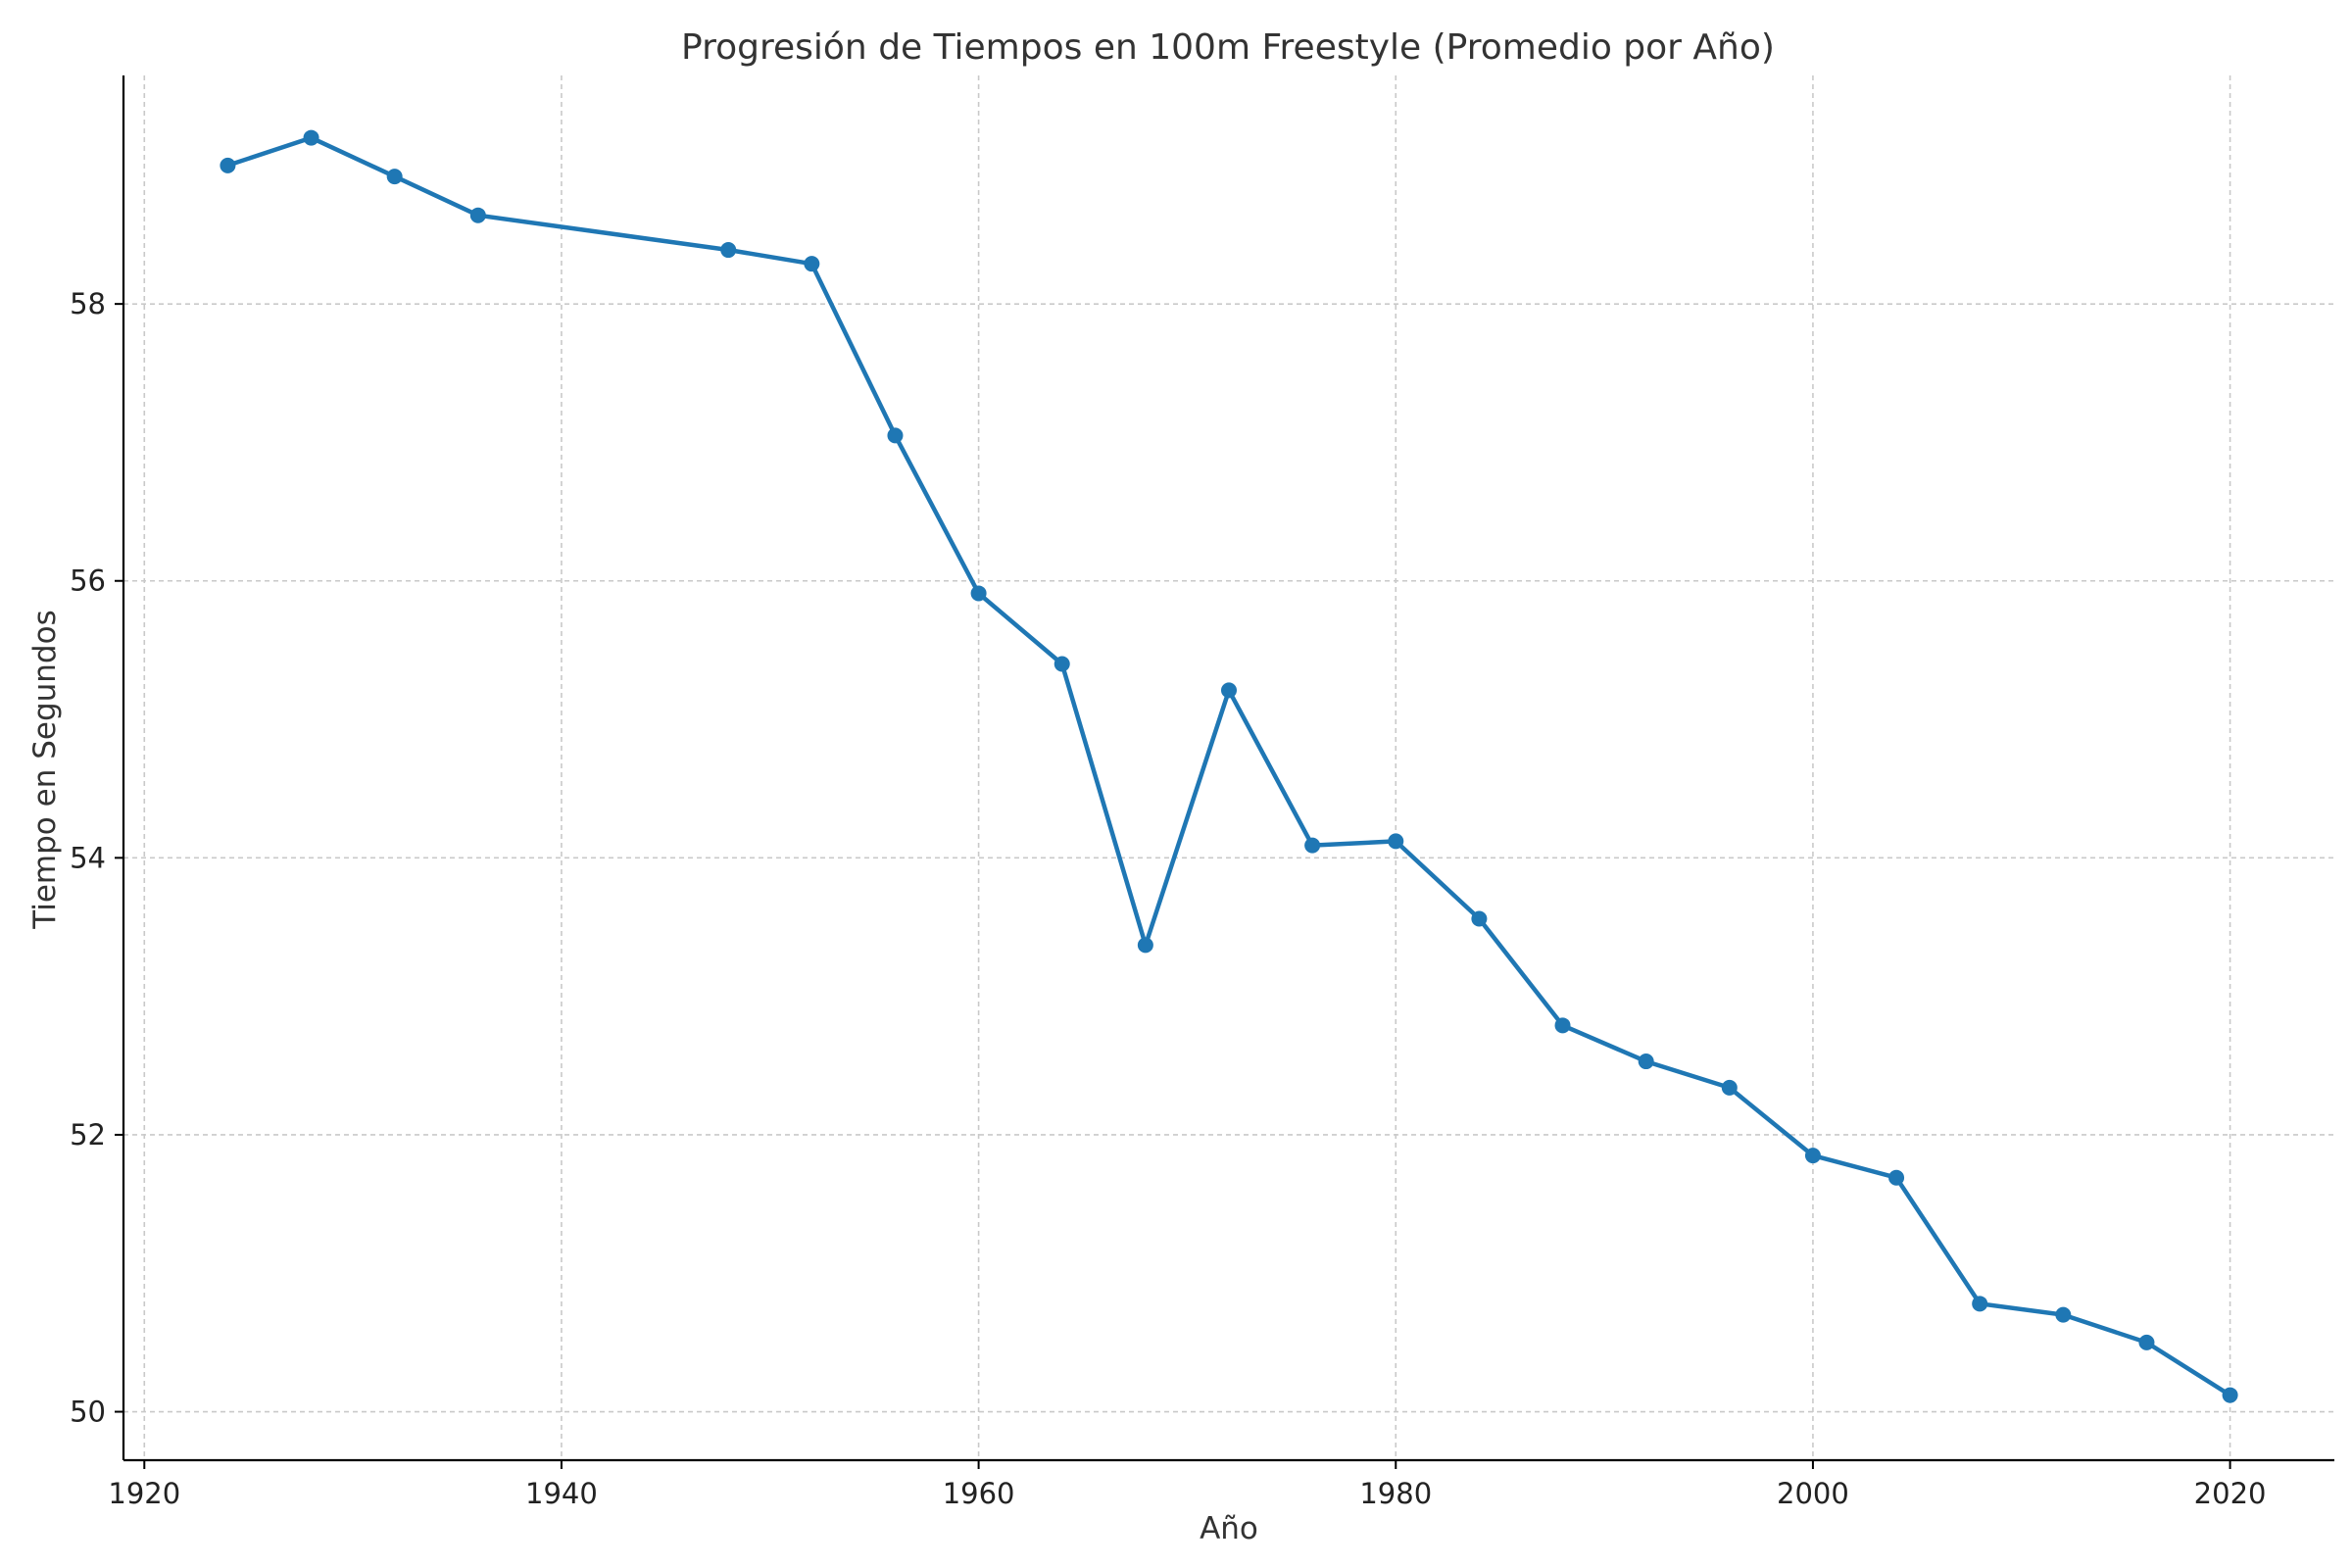 The image size is (2352, 1568). Describe the element at coordinates (979, 1493) in the screenshot. I see `x-tick-label: 1960` at that location.